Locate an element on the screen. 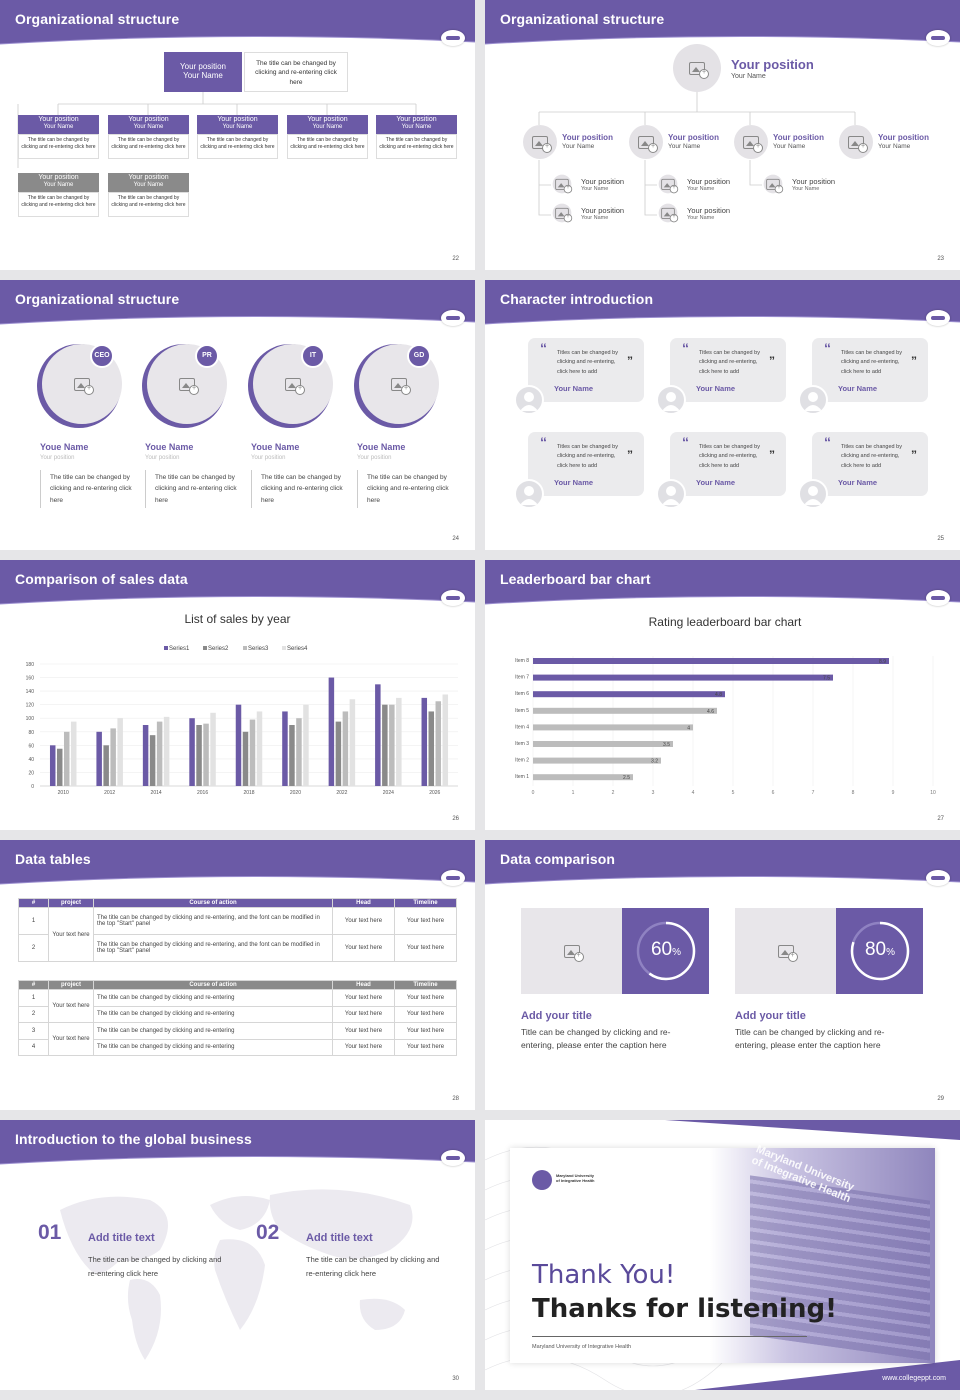  x-tick-label: 2012 is located at coordinates (109, 793).